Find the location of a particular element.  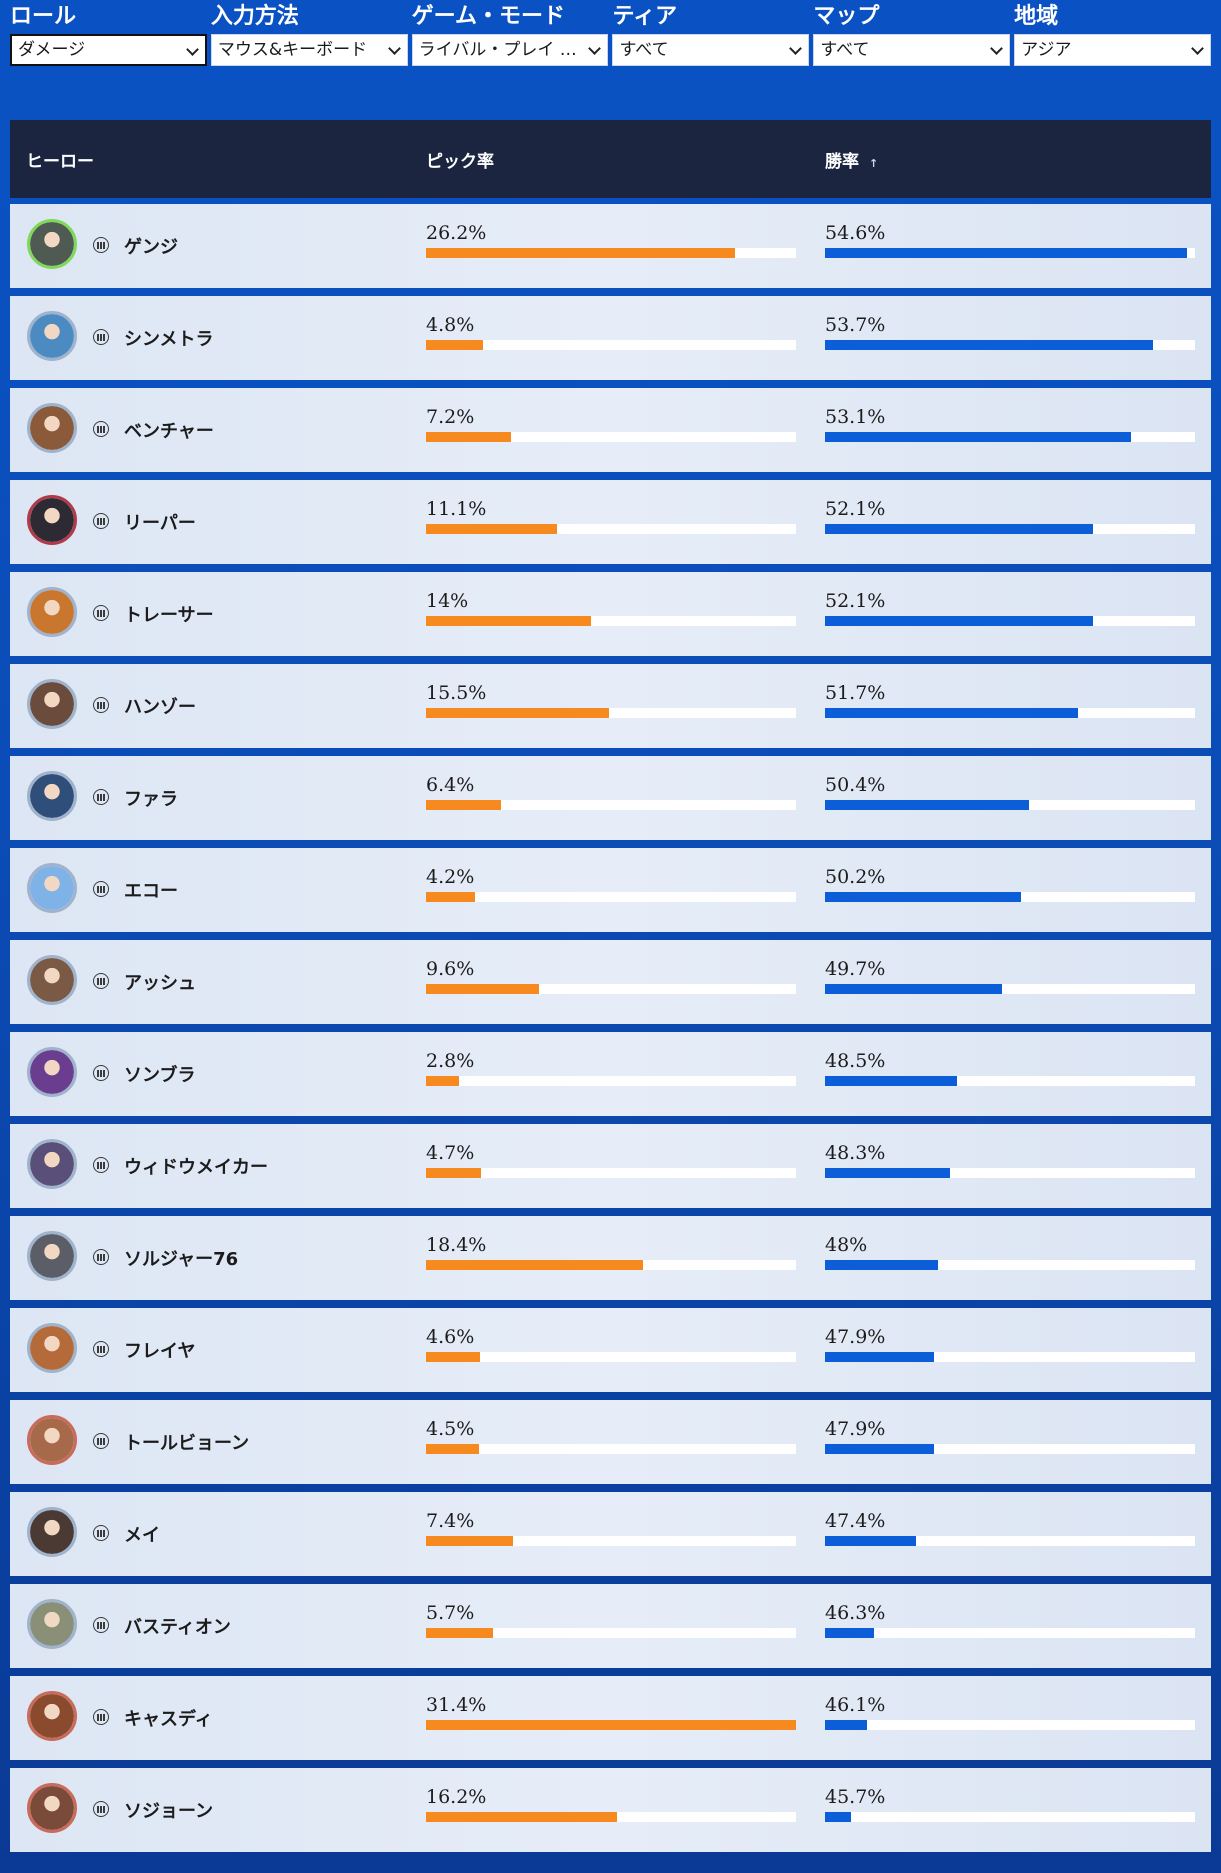

table-row: ベンチャー 7.2% 53.1% is located at coordinates (610, 430).